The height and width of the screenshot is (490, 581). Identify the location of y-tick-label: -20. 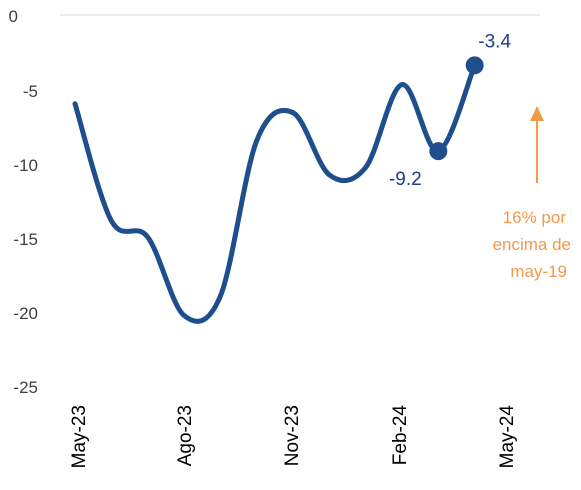
(25, 313).